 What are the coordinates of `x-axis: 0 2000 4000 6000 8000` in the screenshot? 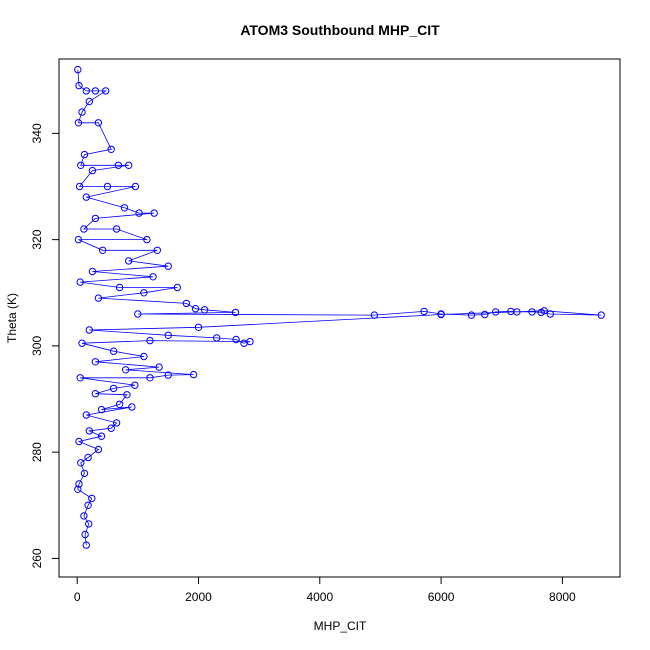 It's located at (325, 590).